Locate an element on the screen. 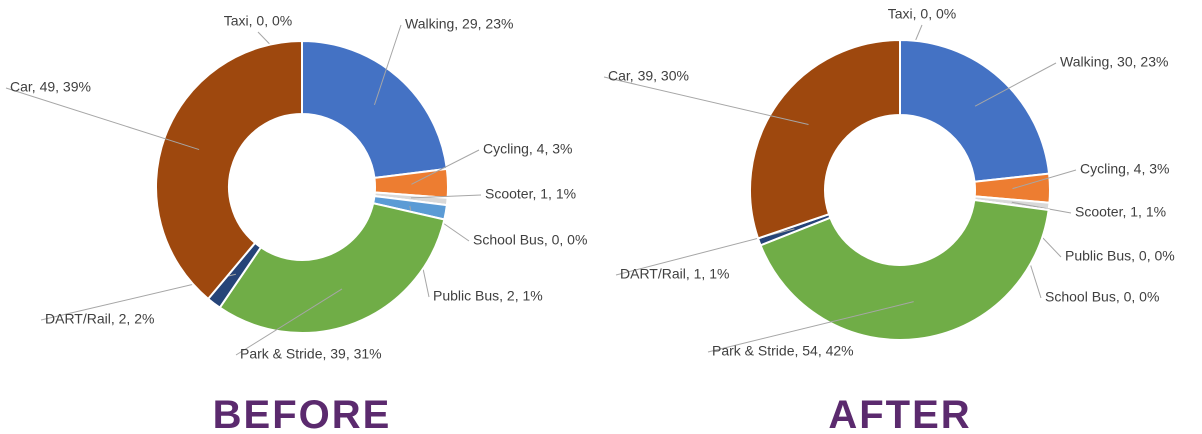 Image resolution: width=1202 pixels, height=434 pixels. data-label: Car, 39, 30% is located at coordinates (648, 76).